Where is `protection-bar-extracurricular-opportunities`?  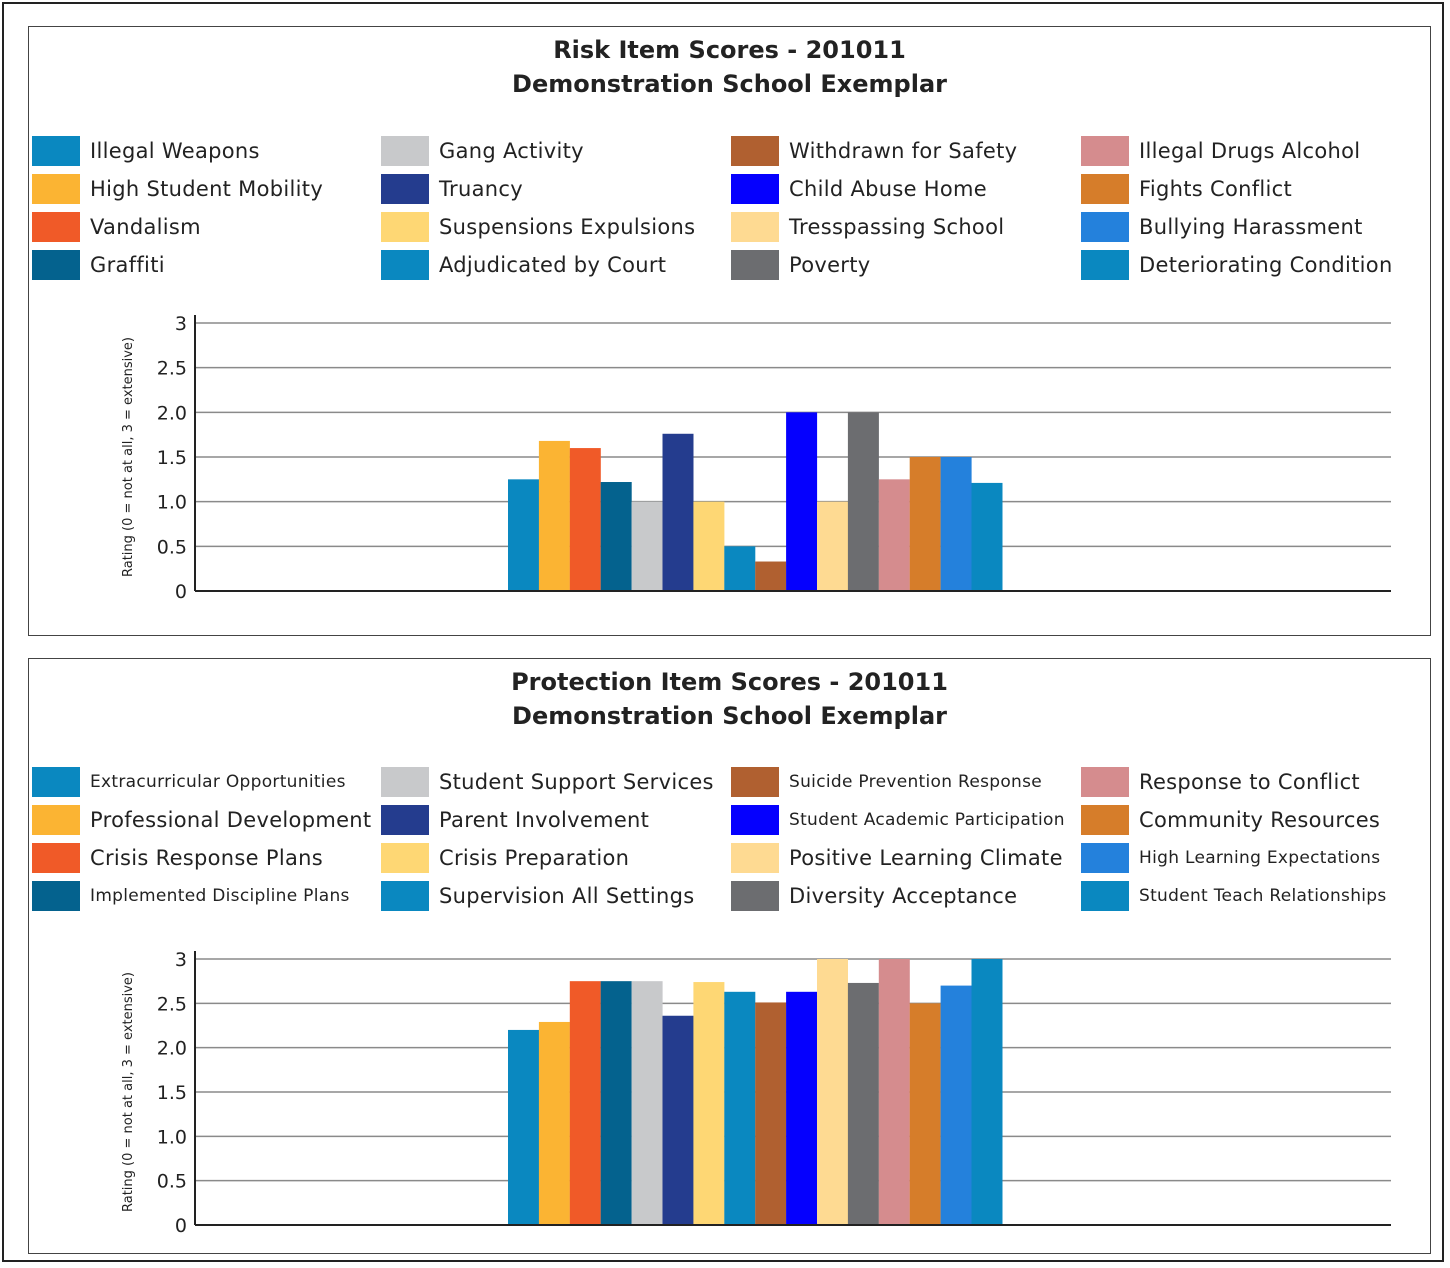 protection-bar-extracurricular-opportunities is located at coordinates (523, 1127).